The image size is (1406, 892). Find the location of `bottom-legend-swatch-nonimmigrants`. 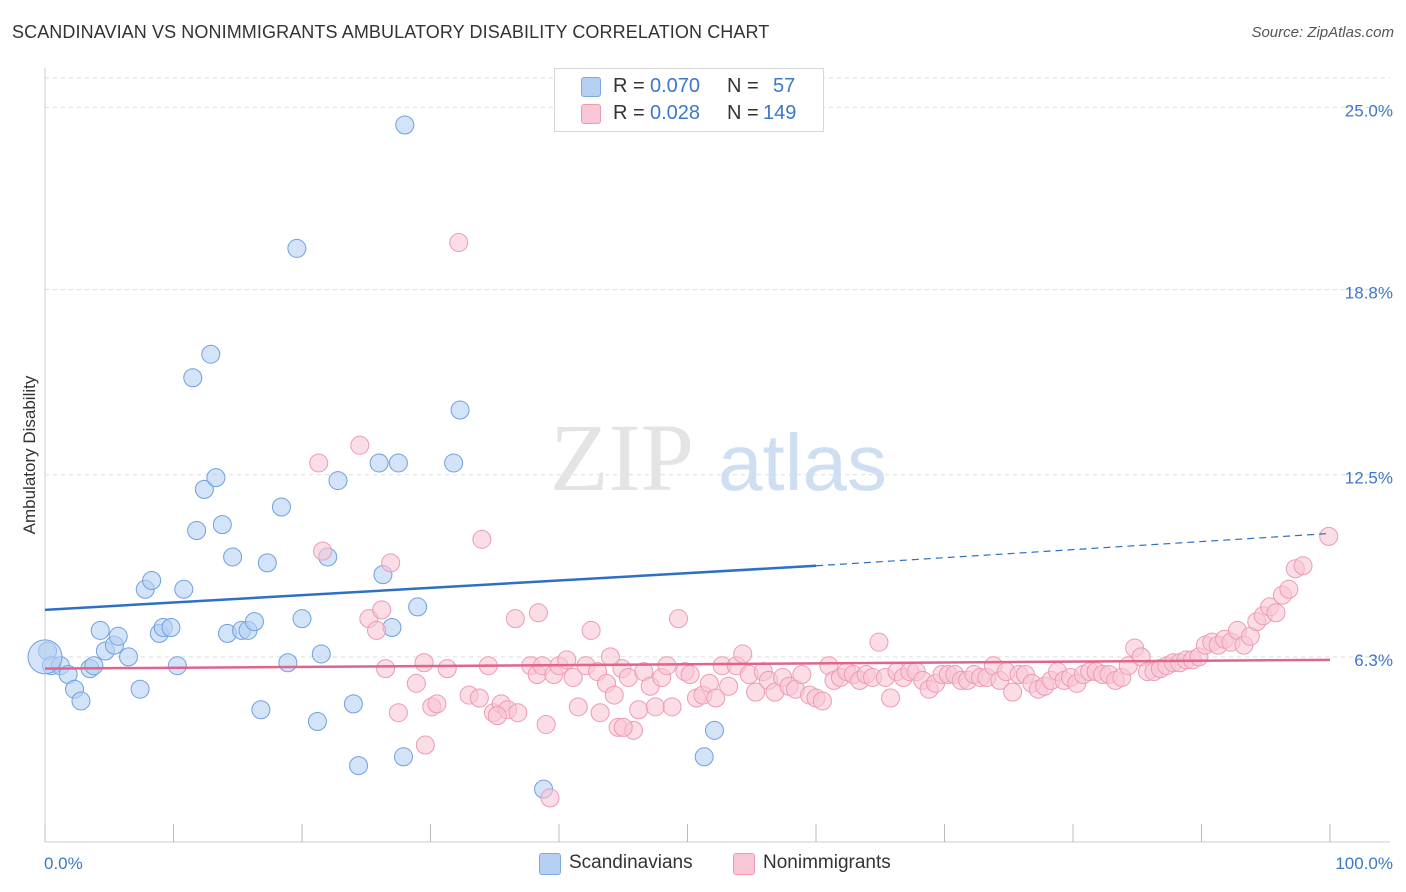

bottom-legend-swatch-nonimmigrants is located at coordinates (744, 864).